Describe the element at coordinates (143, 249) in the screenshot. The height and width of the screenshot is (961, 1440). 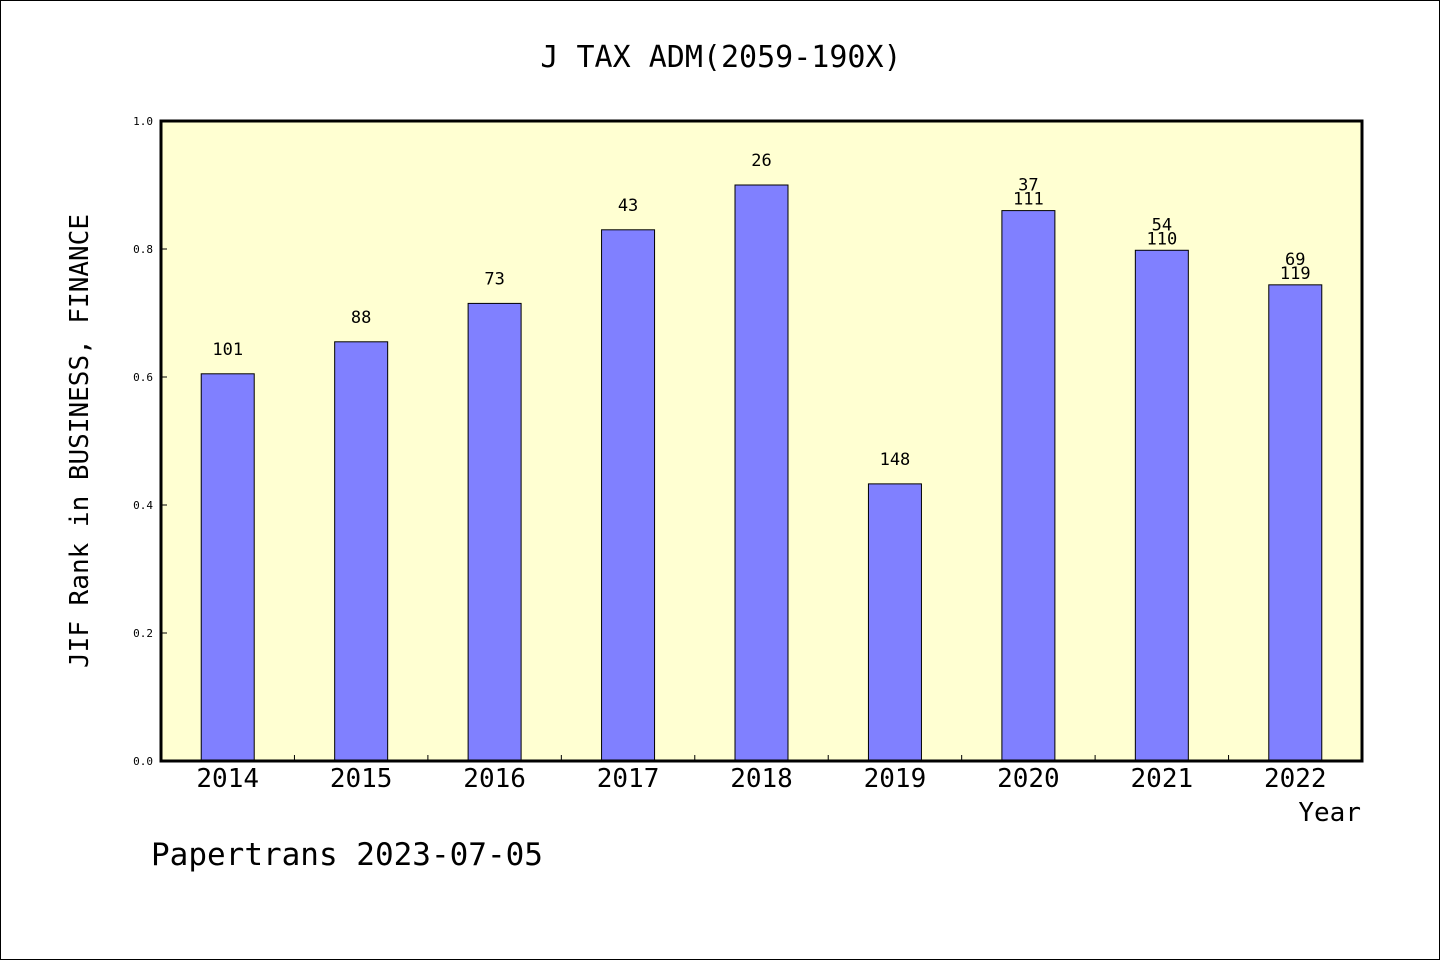
I see `y-tick-label: 0.8` at that location.